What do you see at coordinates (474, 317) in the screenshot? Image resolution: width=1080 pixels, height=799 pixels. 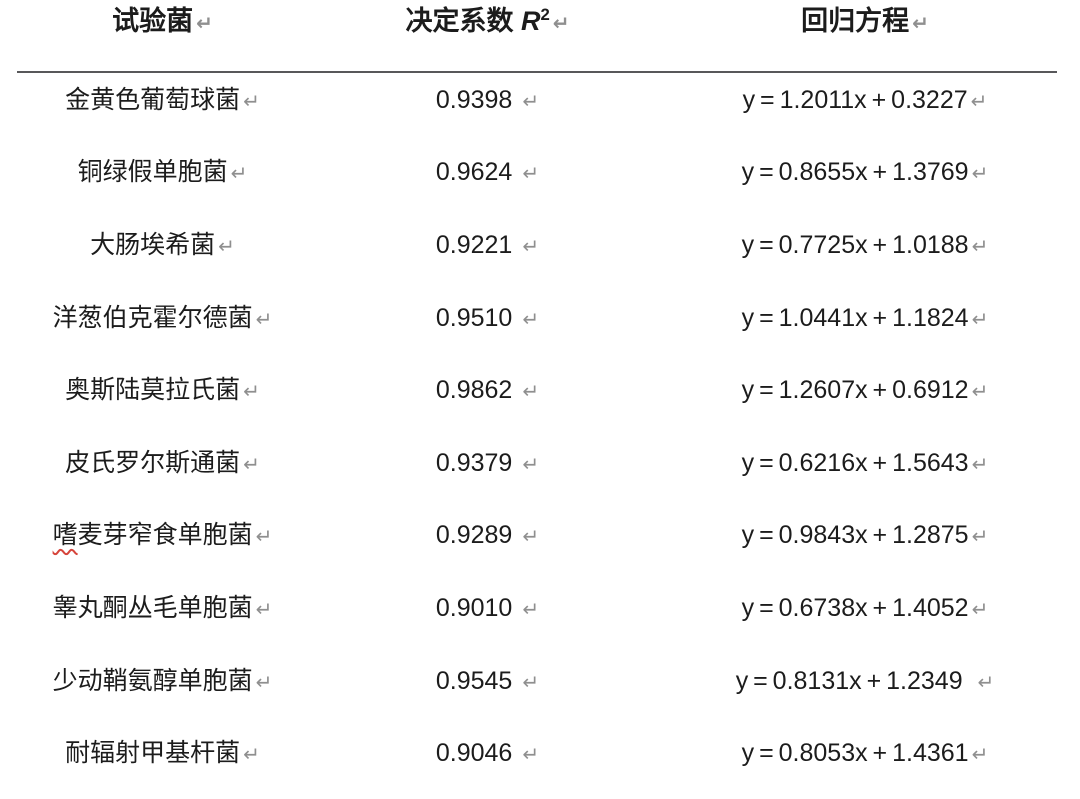 I see `r2-value: 0.9510` at bounding box center [474, 317].